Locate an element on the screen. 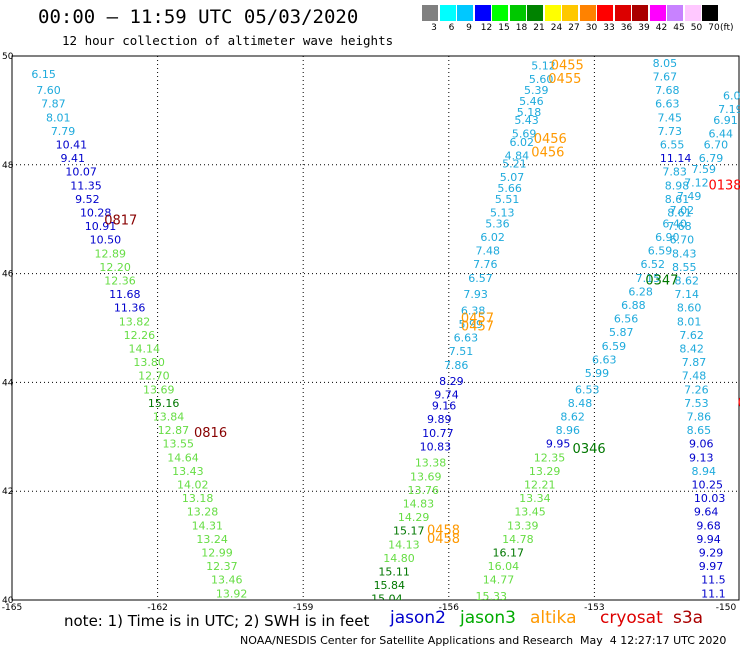 The image size is (740, 650). scale-label-15: 15 is located at coordinates (504, 28).